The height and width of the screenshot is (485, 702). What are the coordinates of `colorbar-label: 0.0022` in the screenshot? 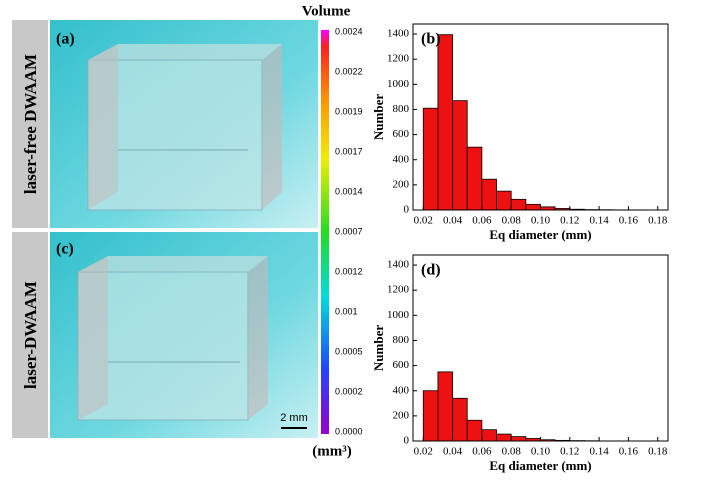 It's located at (349, 71).